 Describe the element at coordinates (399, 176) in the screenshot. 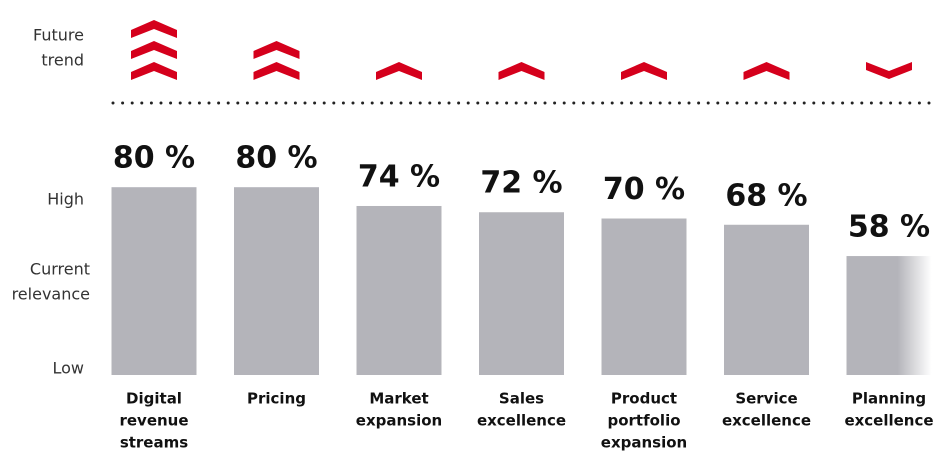

I see `value-label: 74 %` at that location.